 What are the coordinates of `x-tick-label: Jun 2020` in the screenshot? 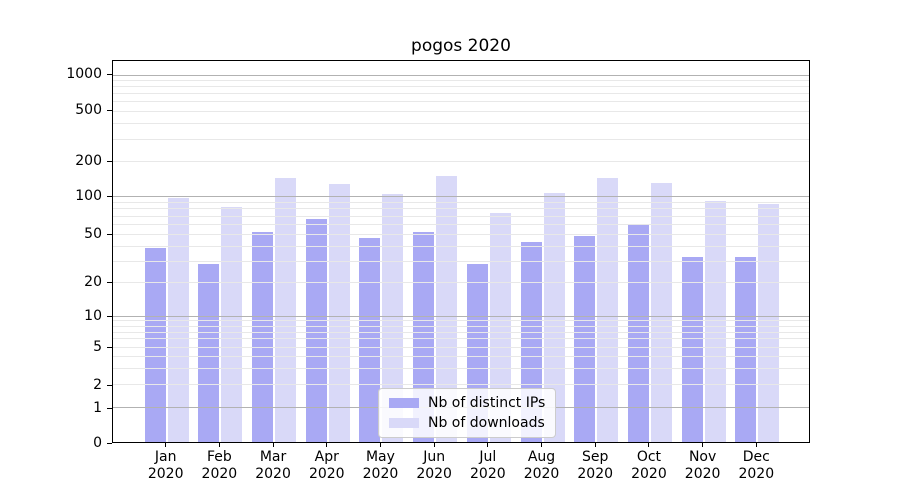 It's located at (434, 466).